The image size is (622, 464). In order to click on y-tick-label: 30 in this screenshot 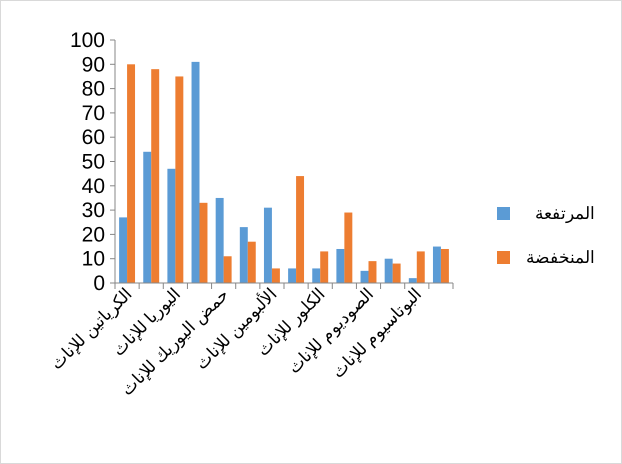, I will do `click(93, 210)`.